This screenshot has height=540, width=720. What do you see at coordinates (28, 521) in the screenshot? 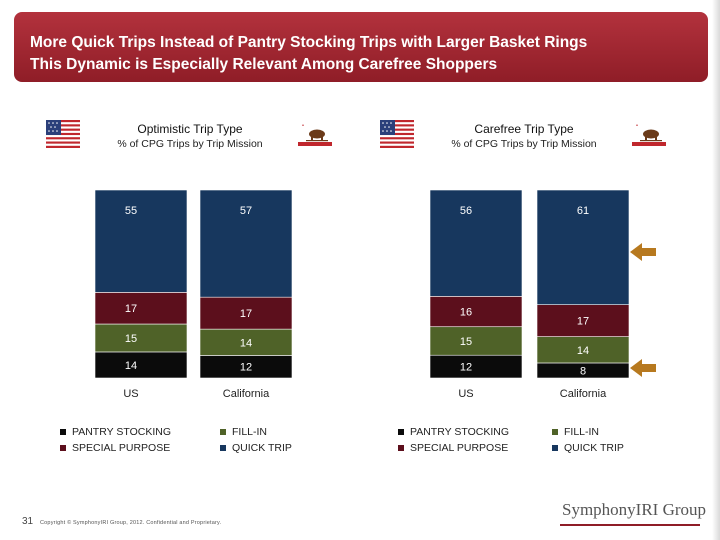
I see `page-number: 31` at bounding box center [28, 521].